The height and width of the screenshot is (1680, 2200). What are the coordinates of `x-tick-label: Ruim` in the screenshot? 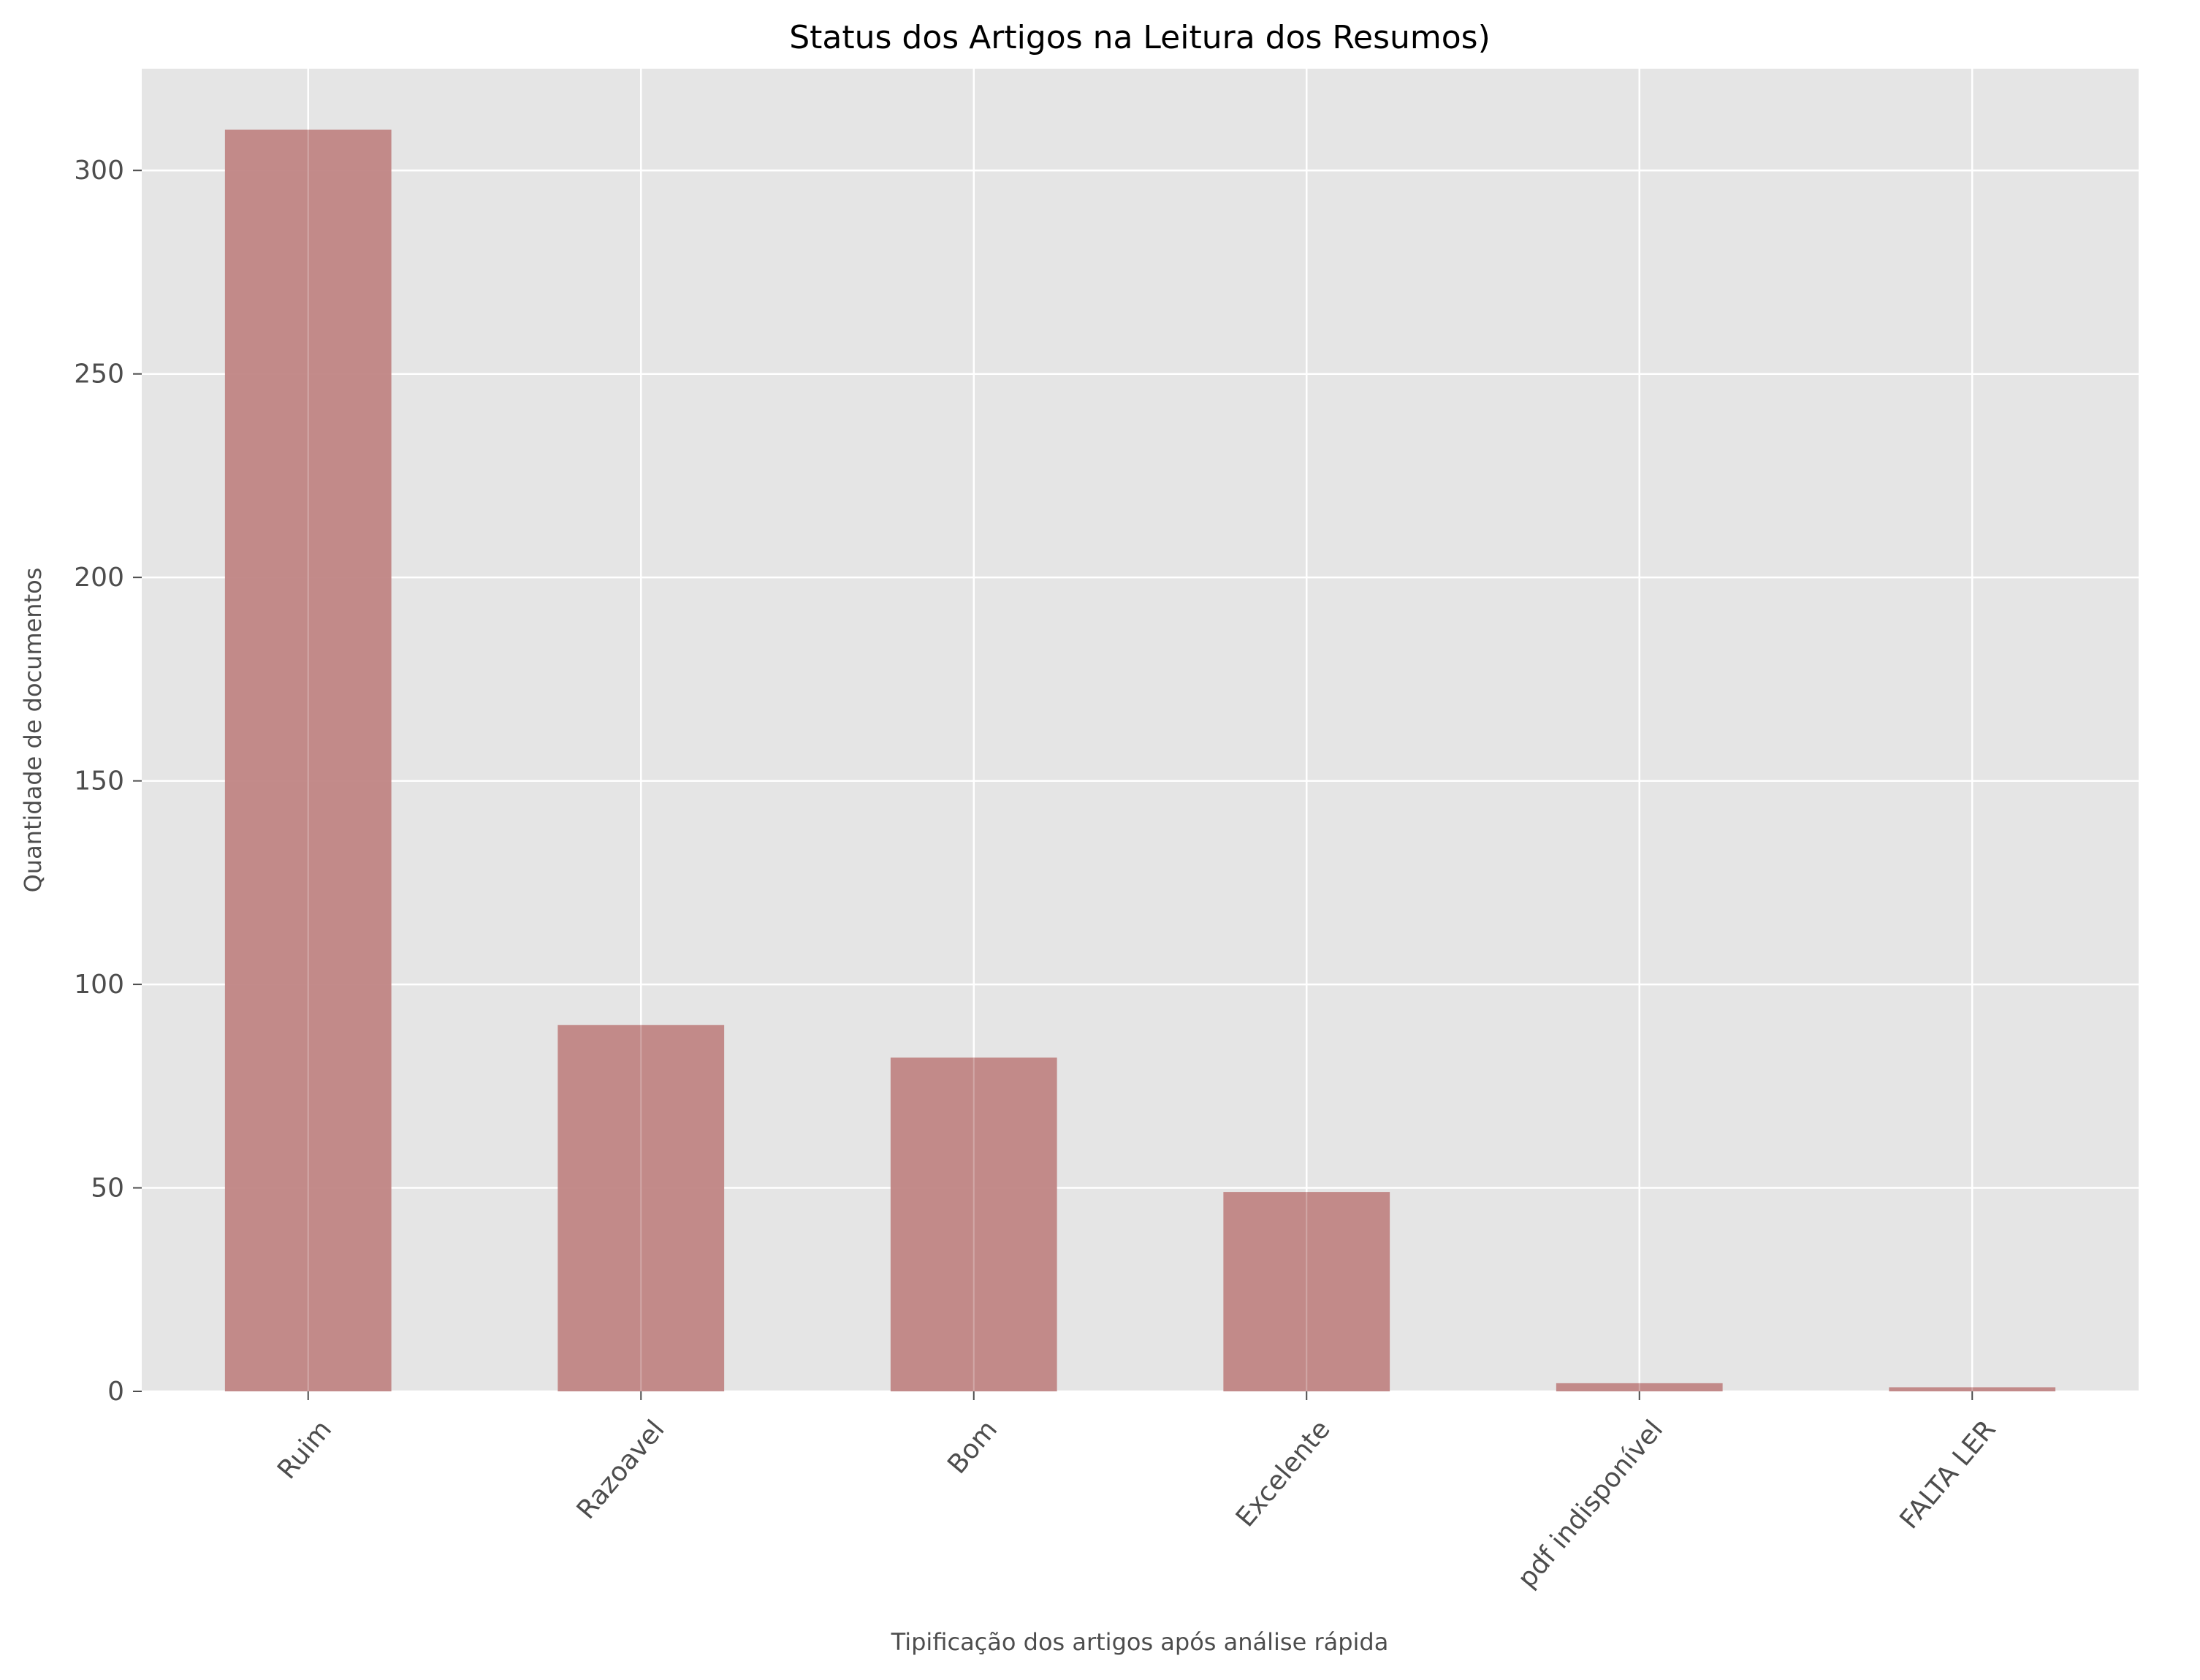 It's located at (305, 1450).